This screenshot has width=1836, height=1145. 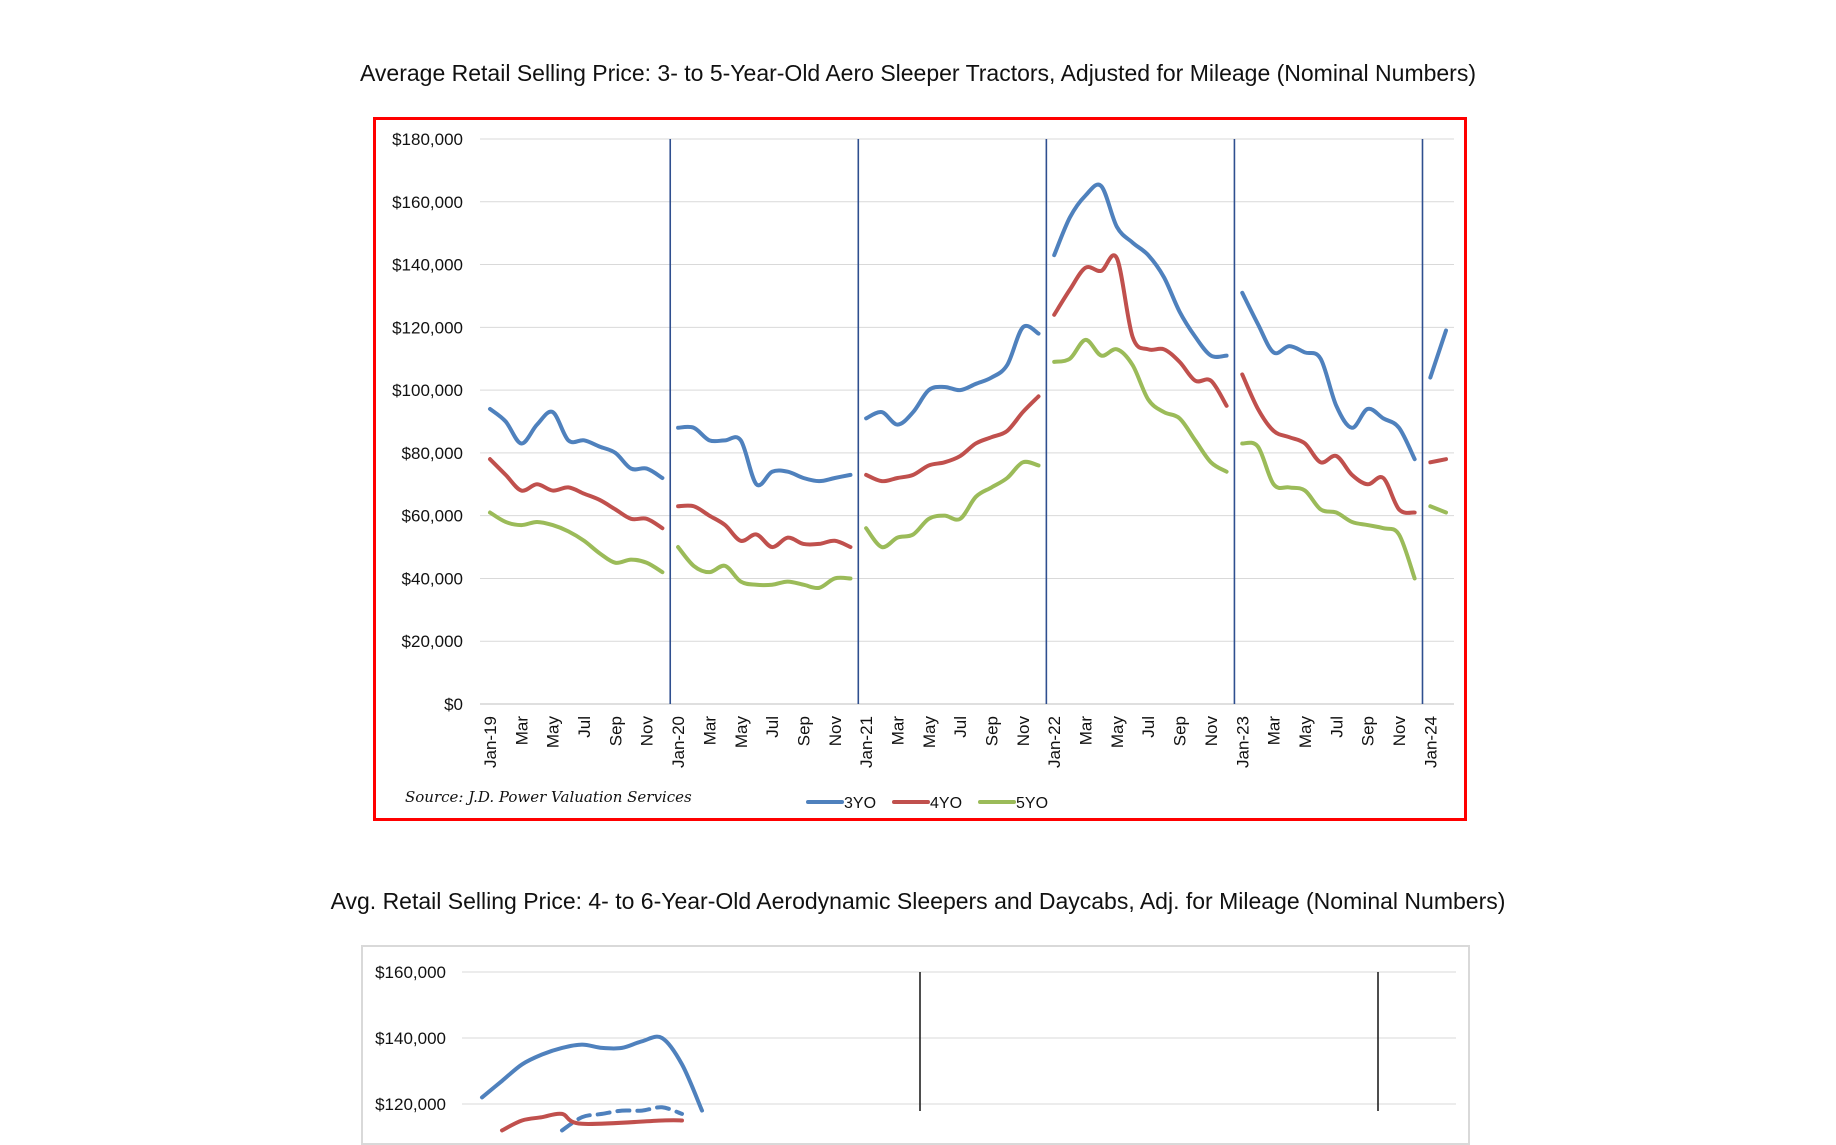 I want to click on y-tick-label: $100,000, so click(x=427, y=390).